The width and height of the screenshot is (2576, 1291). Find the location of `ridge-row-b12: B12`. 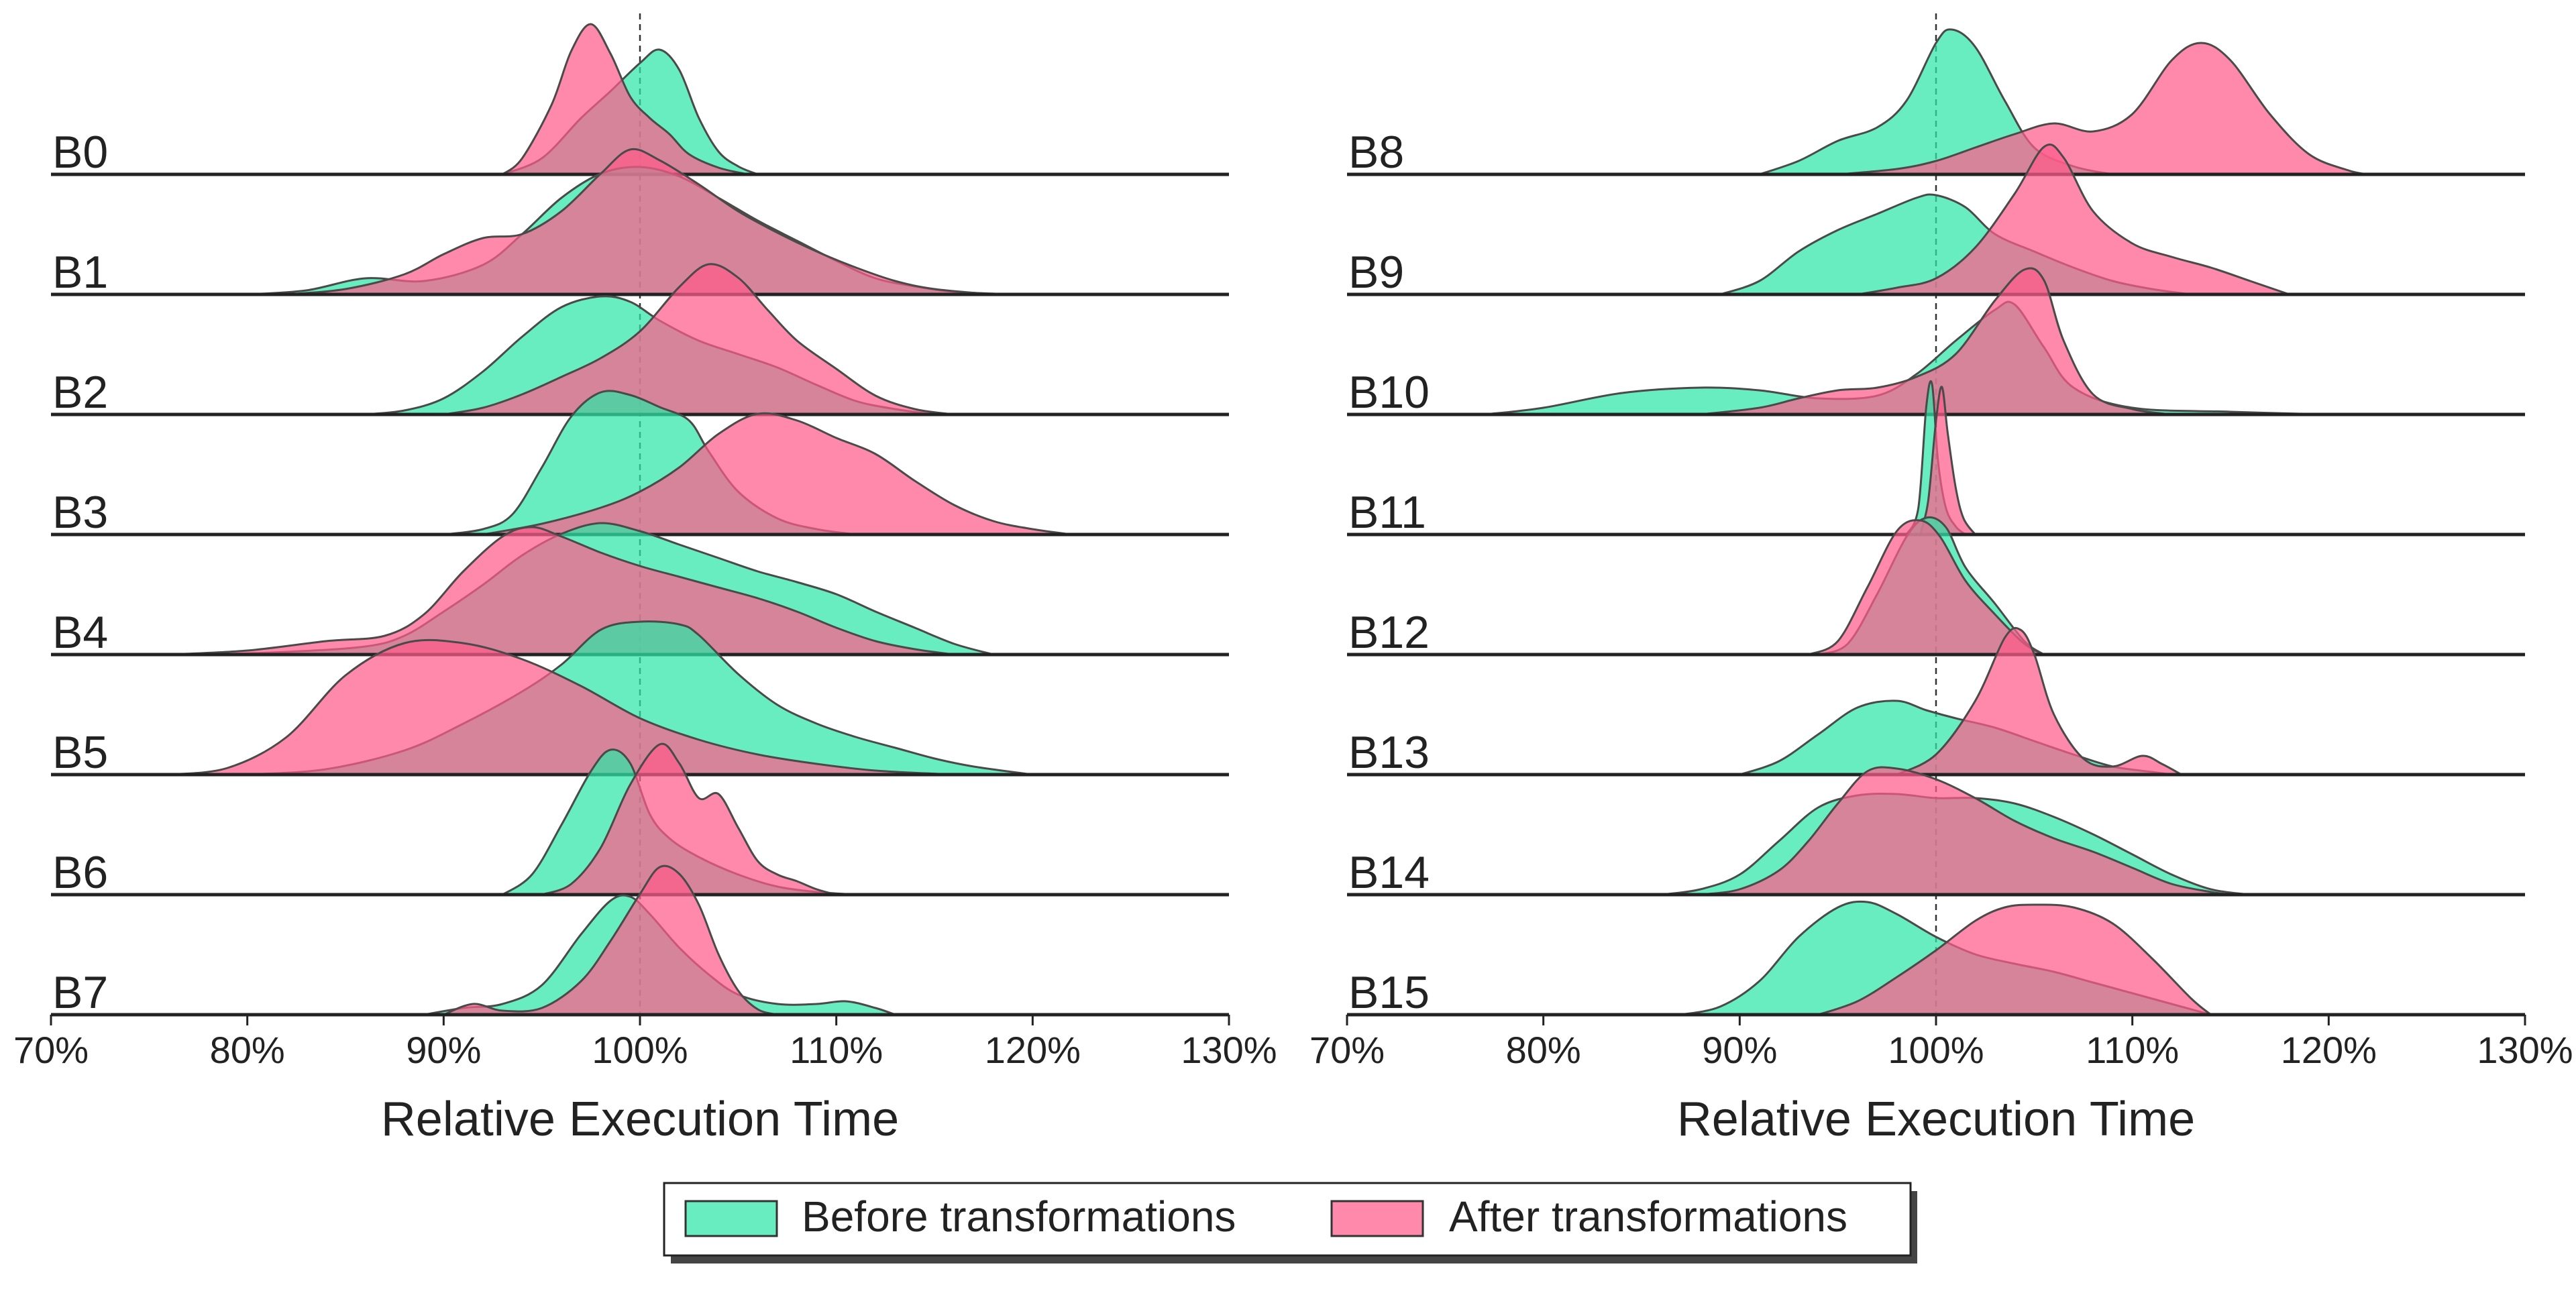

ridge-row-b12: B12 is located at coordinates (1936, 587).